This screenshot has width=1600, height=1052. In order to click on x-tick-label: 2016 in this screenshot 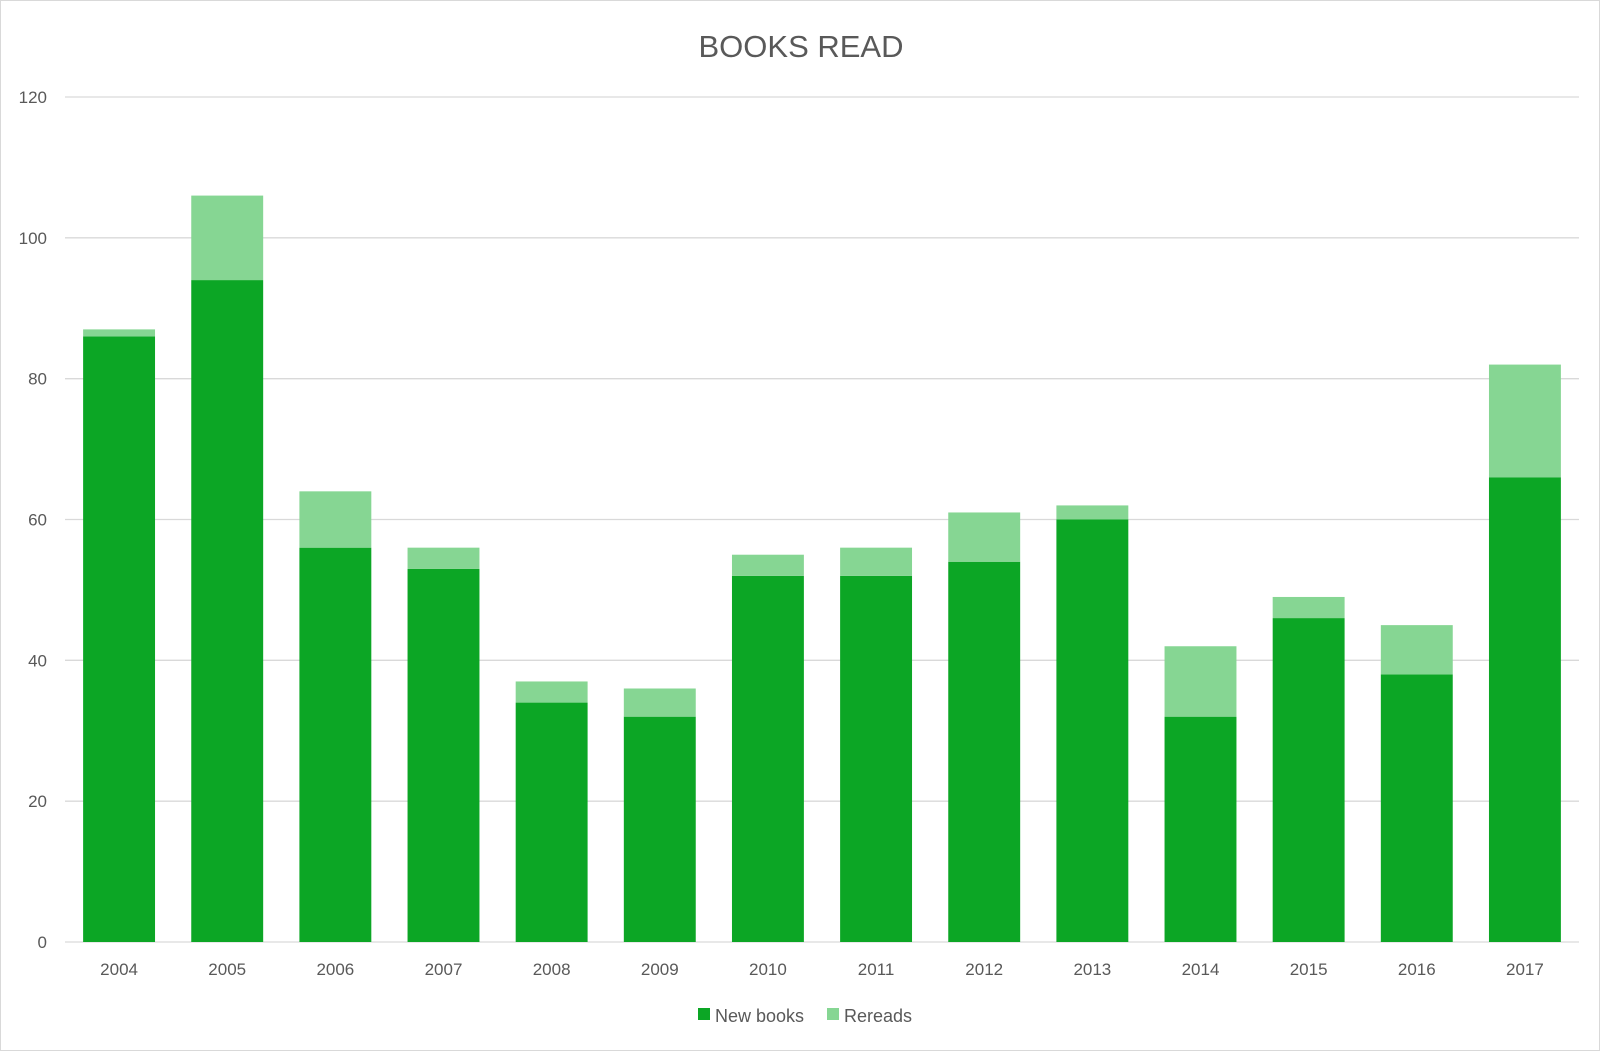, I will do `click(1417, 969)`.